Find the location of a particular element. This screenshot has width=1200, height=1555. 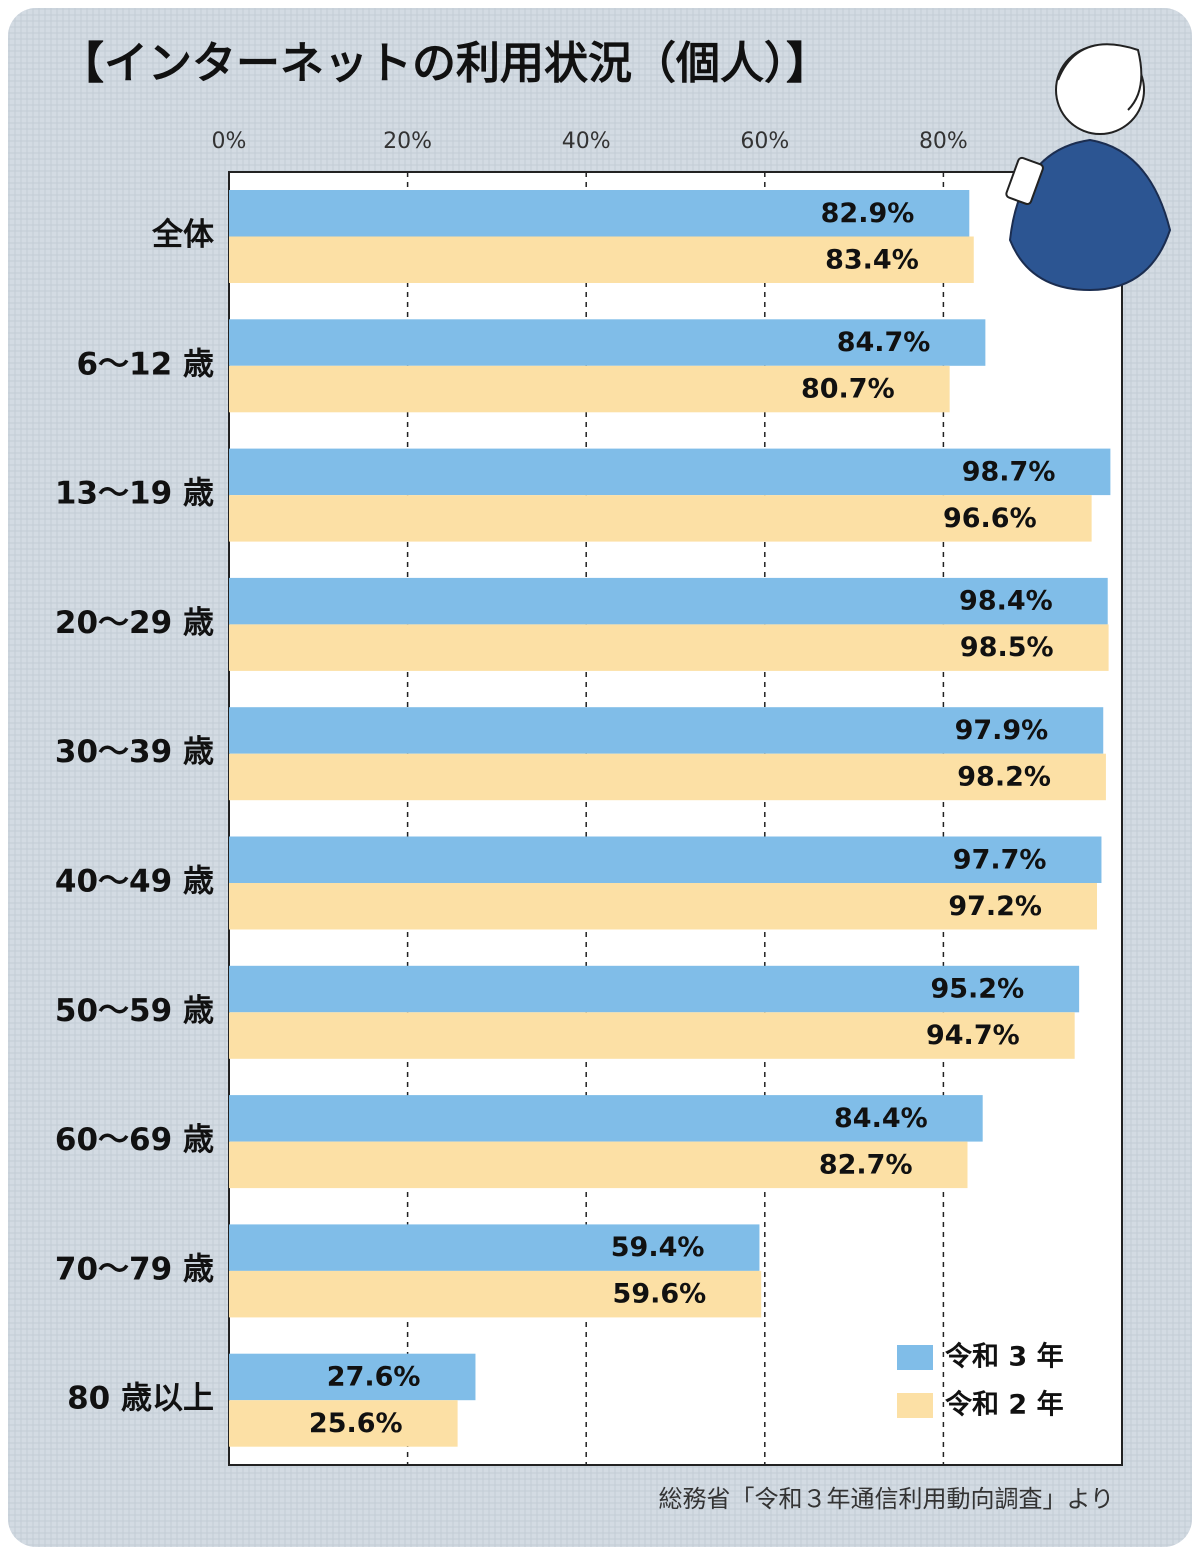

y-tick-label: 30～39 歳 is located at coordinates (134, 752).